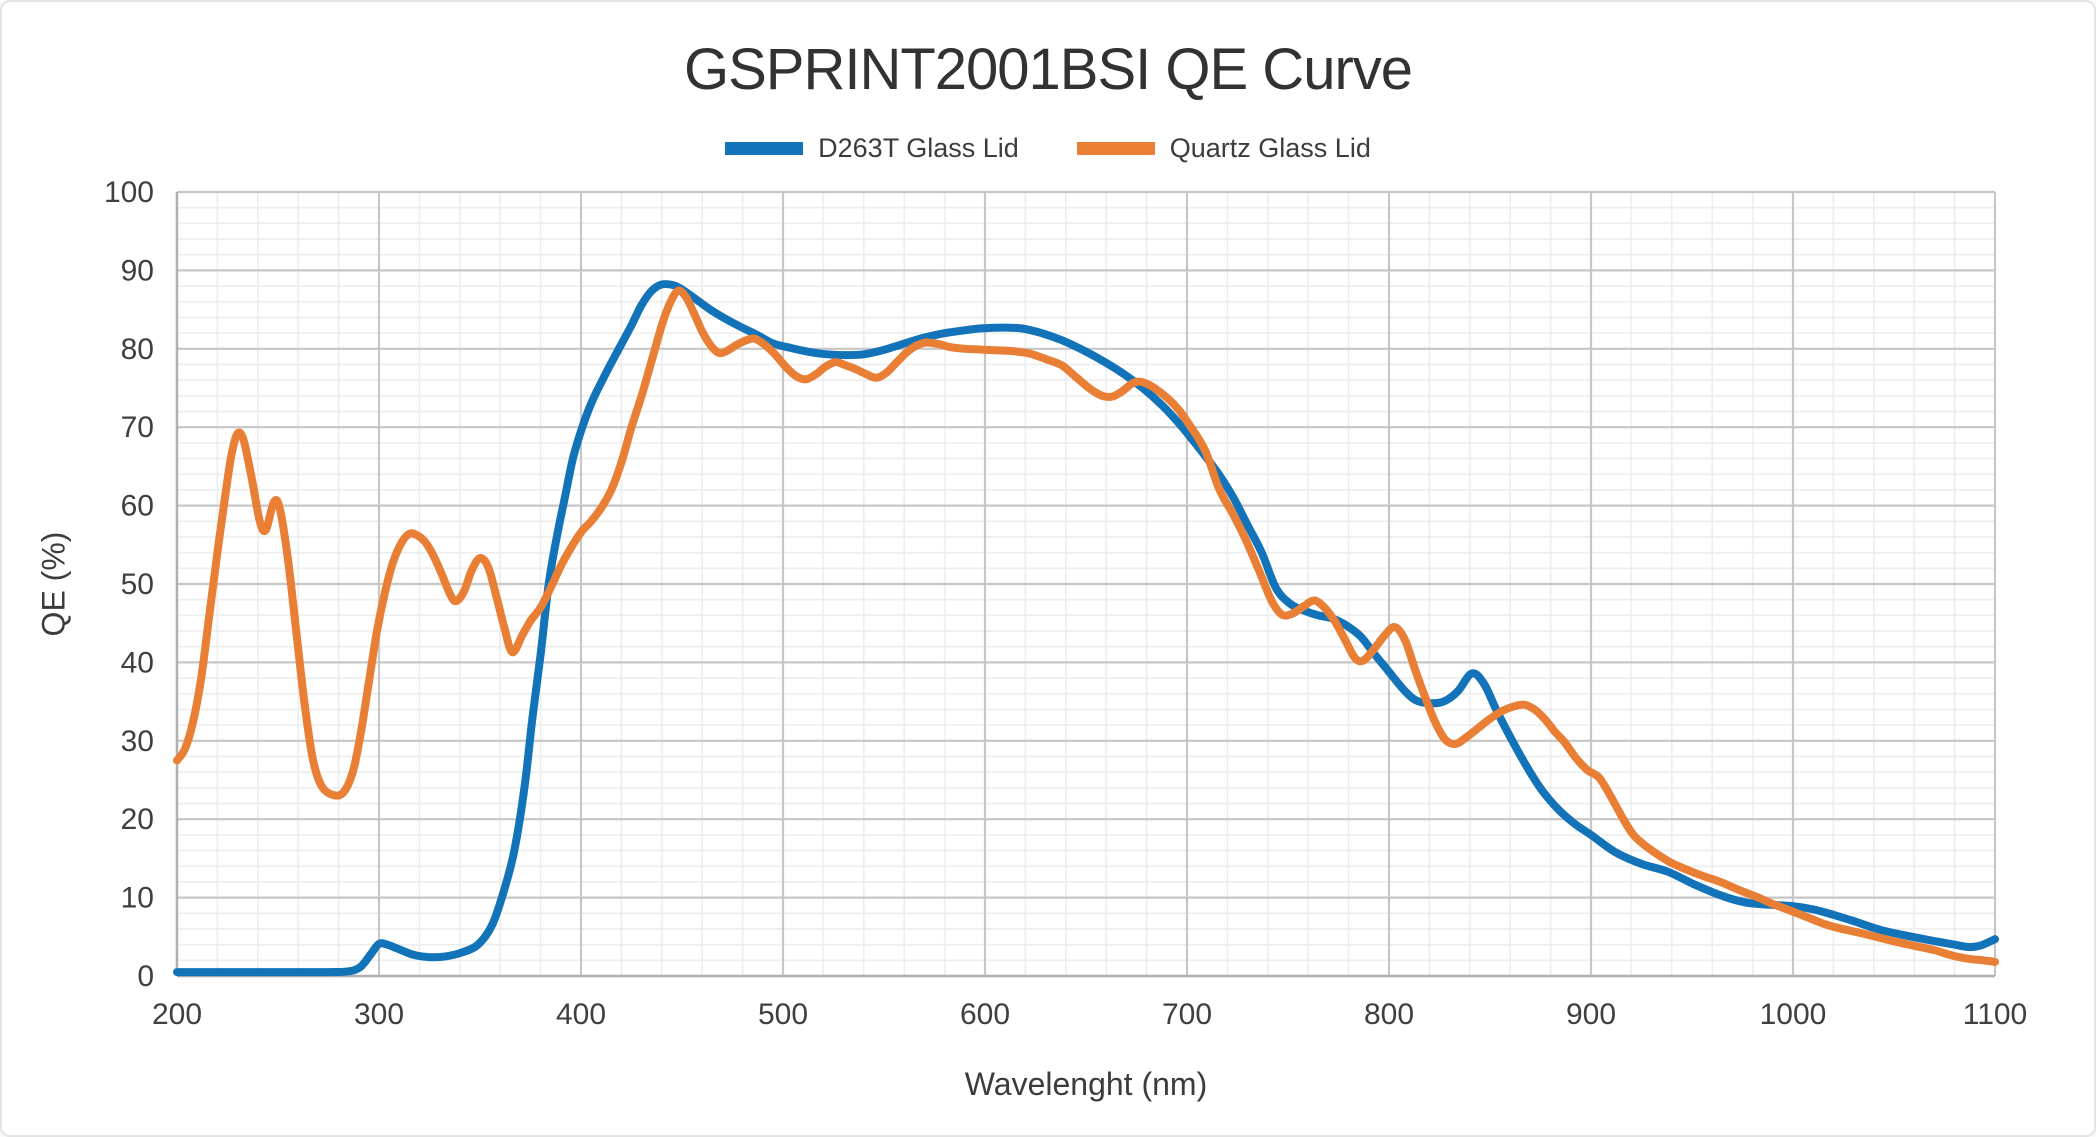 This screenshot has height=1137, width=2096. What do you see at coordinates (764, 148) in the screenshot?
I see `legend-swatch-d263t` at bounding box center [764, 148].